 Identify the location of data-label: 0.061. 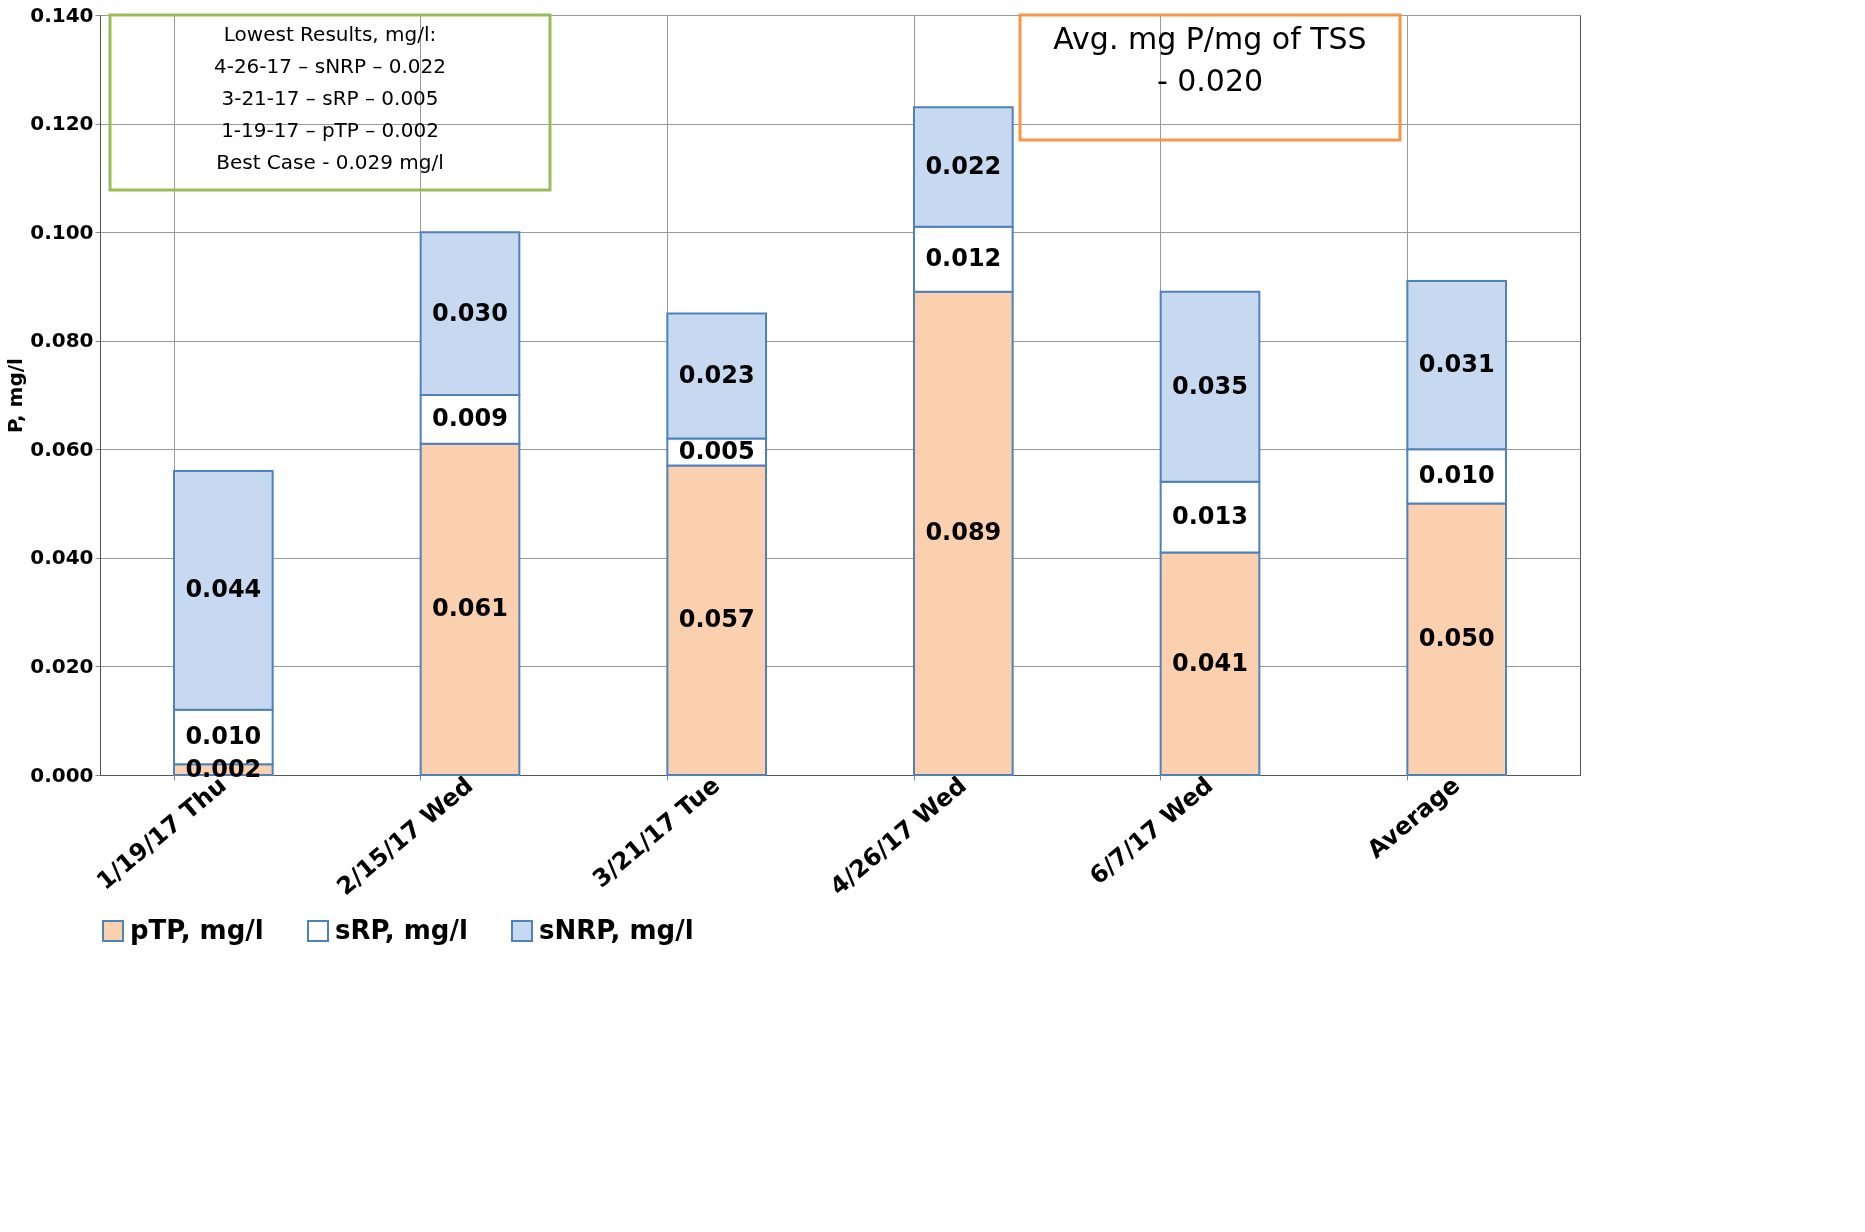
(470, 608).